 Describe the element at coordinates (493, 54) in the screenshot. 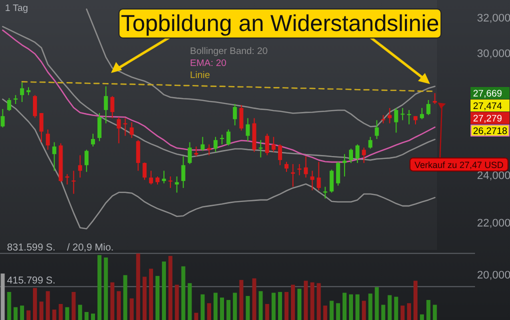

I see `y-tick-label: 30,000` at that location.